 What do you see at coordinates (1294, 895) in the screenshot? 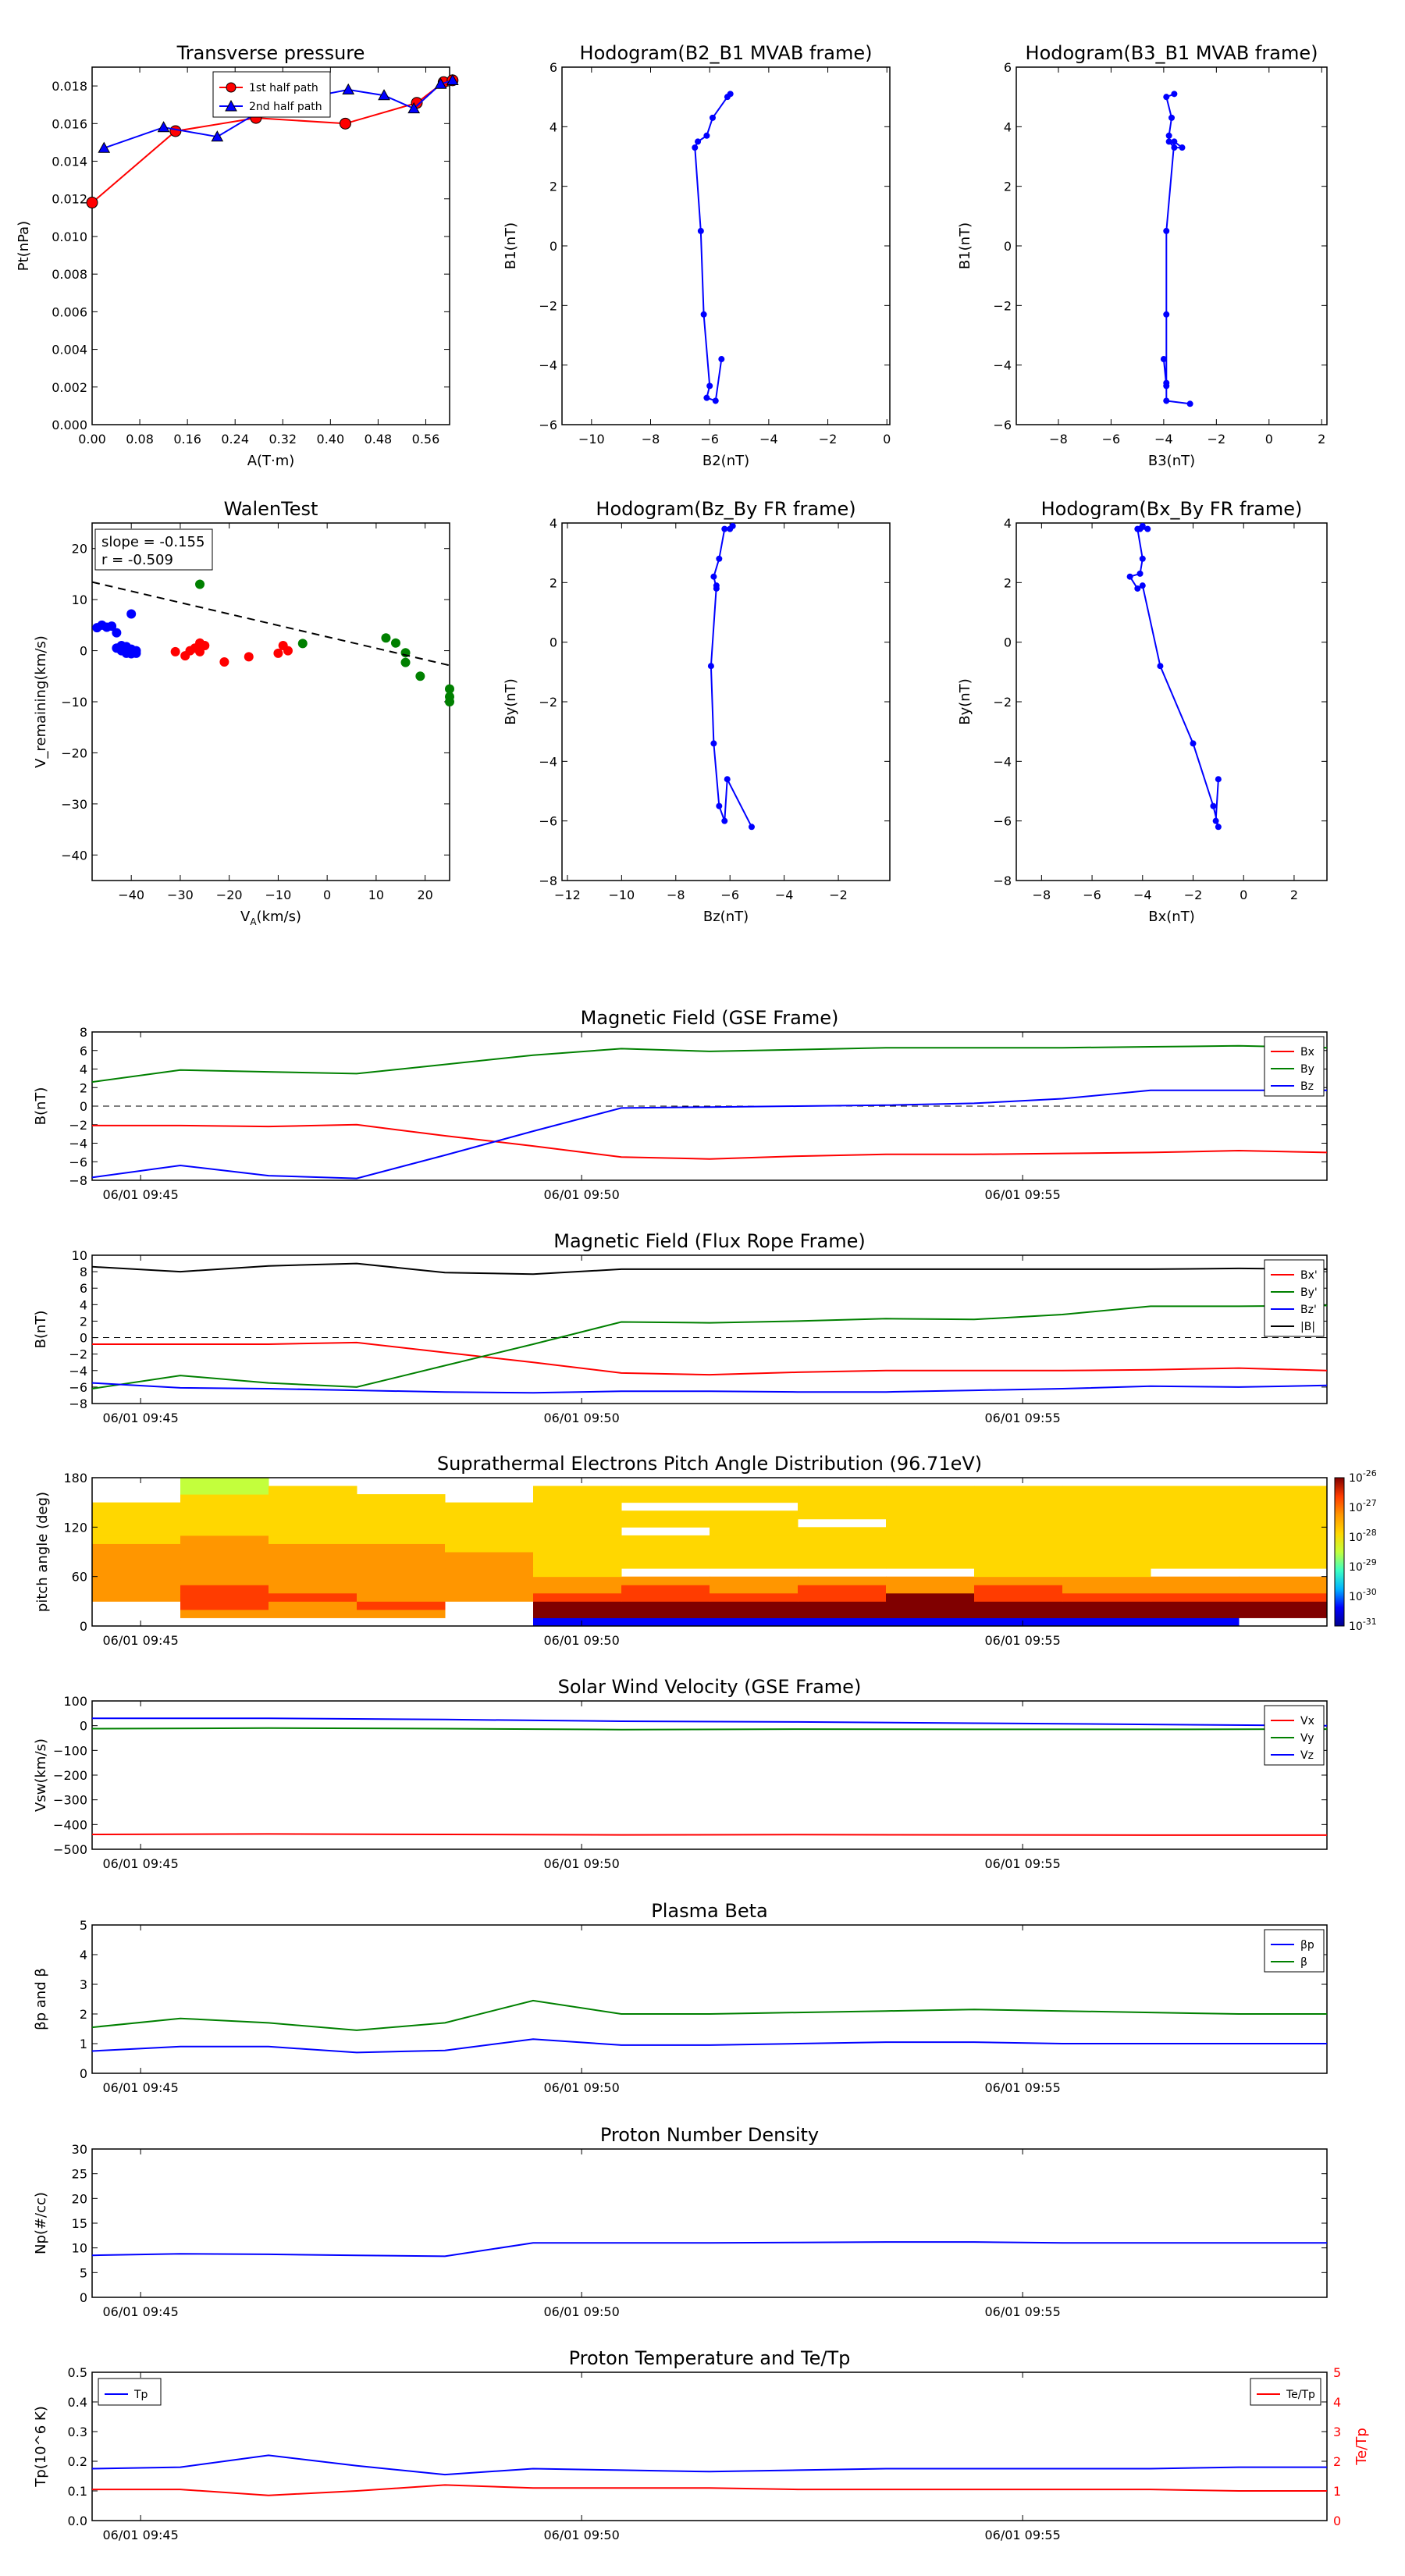
I see `x-tick-label: 2` at bounding box center [1294, 895].